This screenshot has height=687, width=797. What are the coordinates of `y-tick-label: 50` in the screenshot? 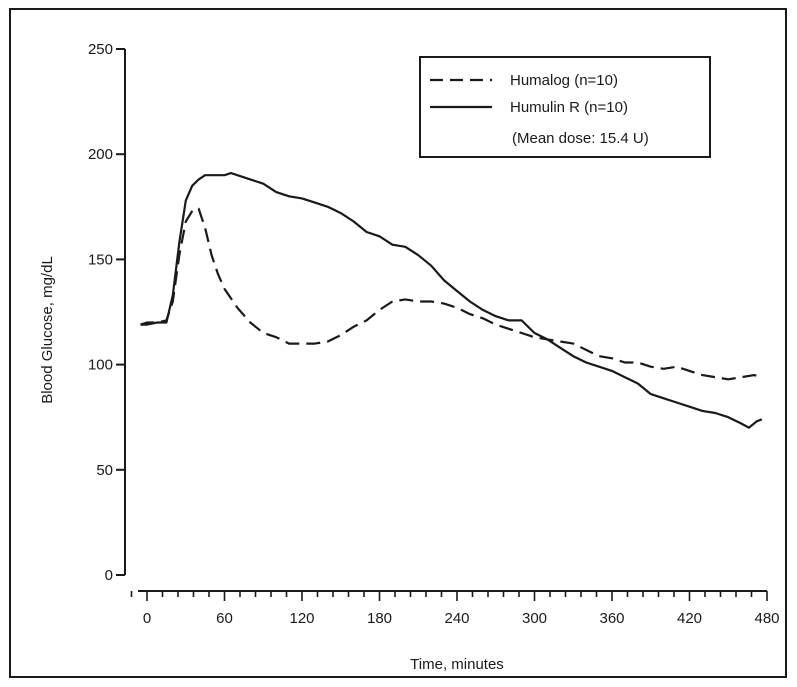 It's located at (104, 470).